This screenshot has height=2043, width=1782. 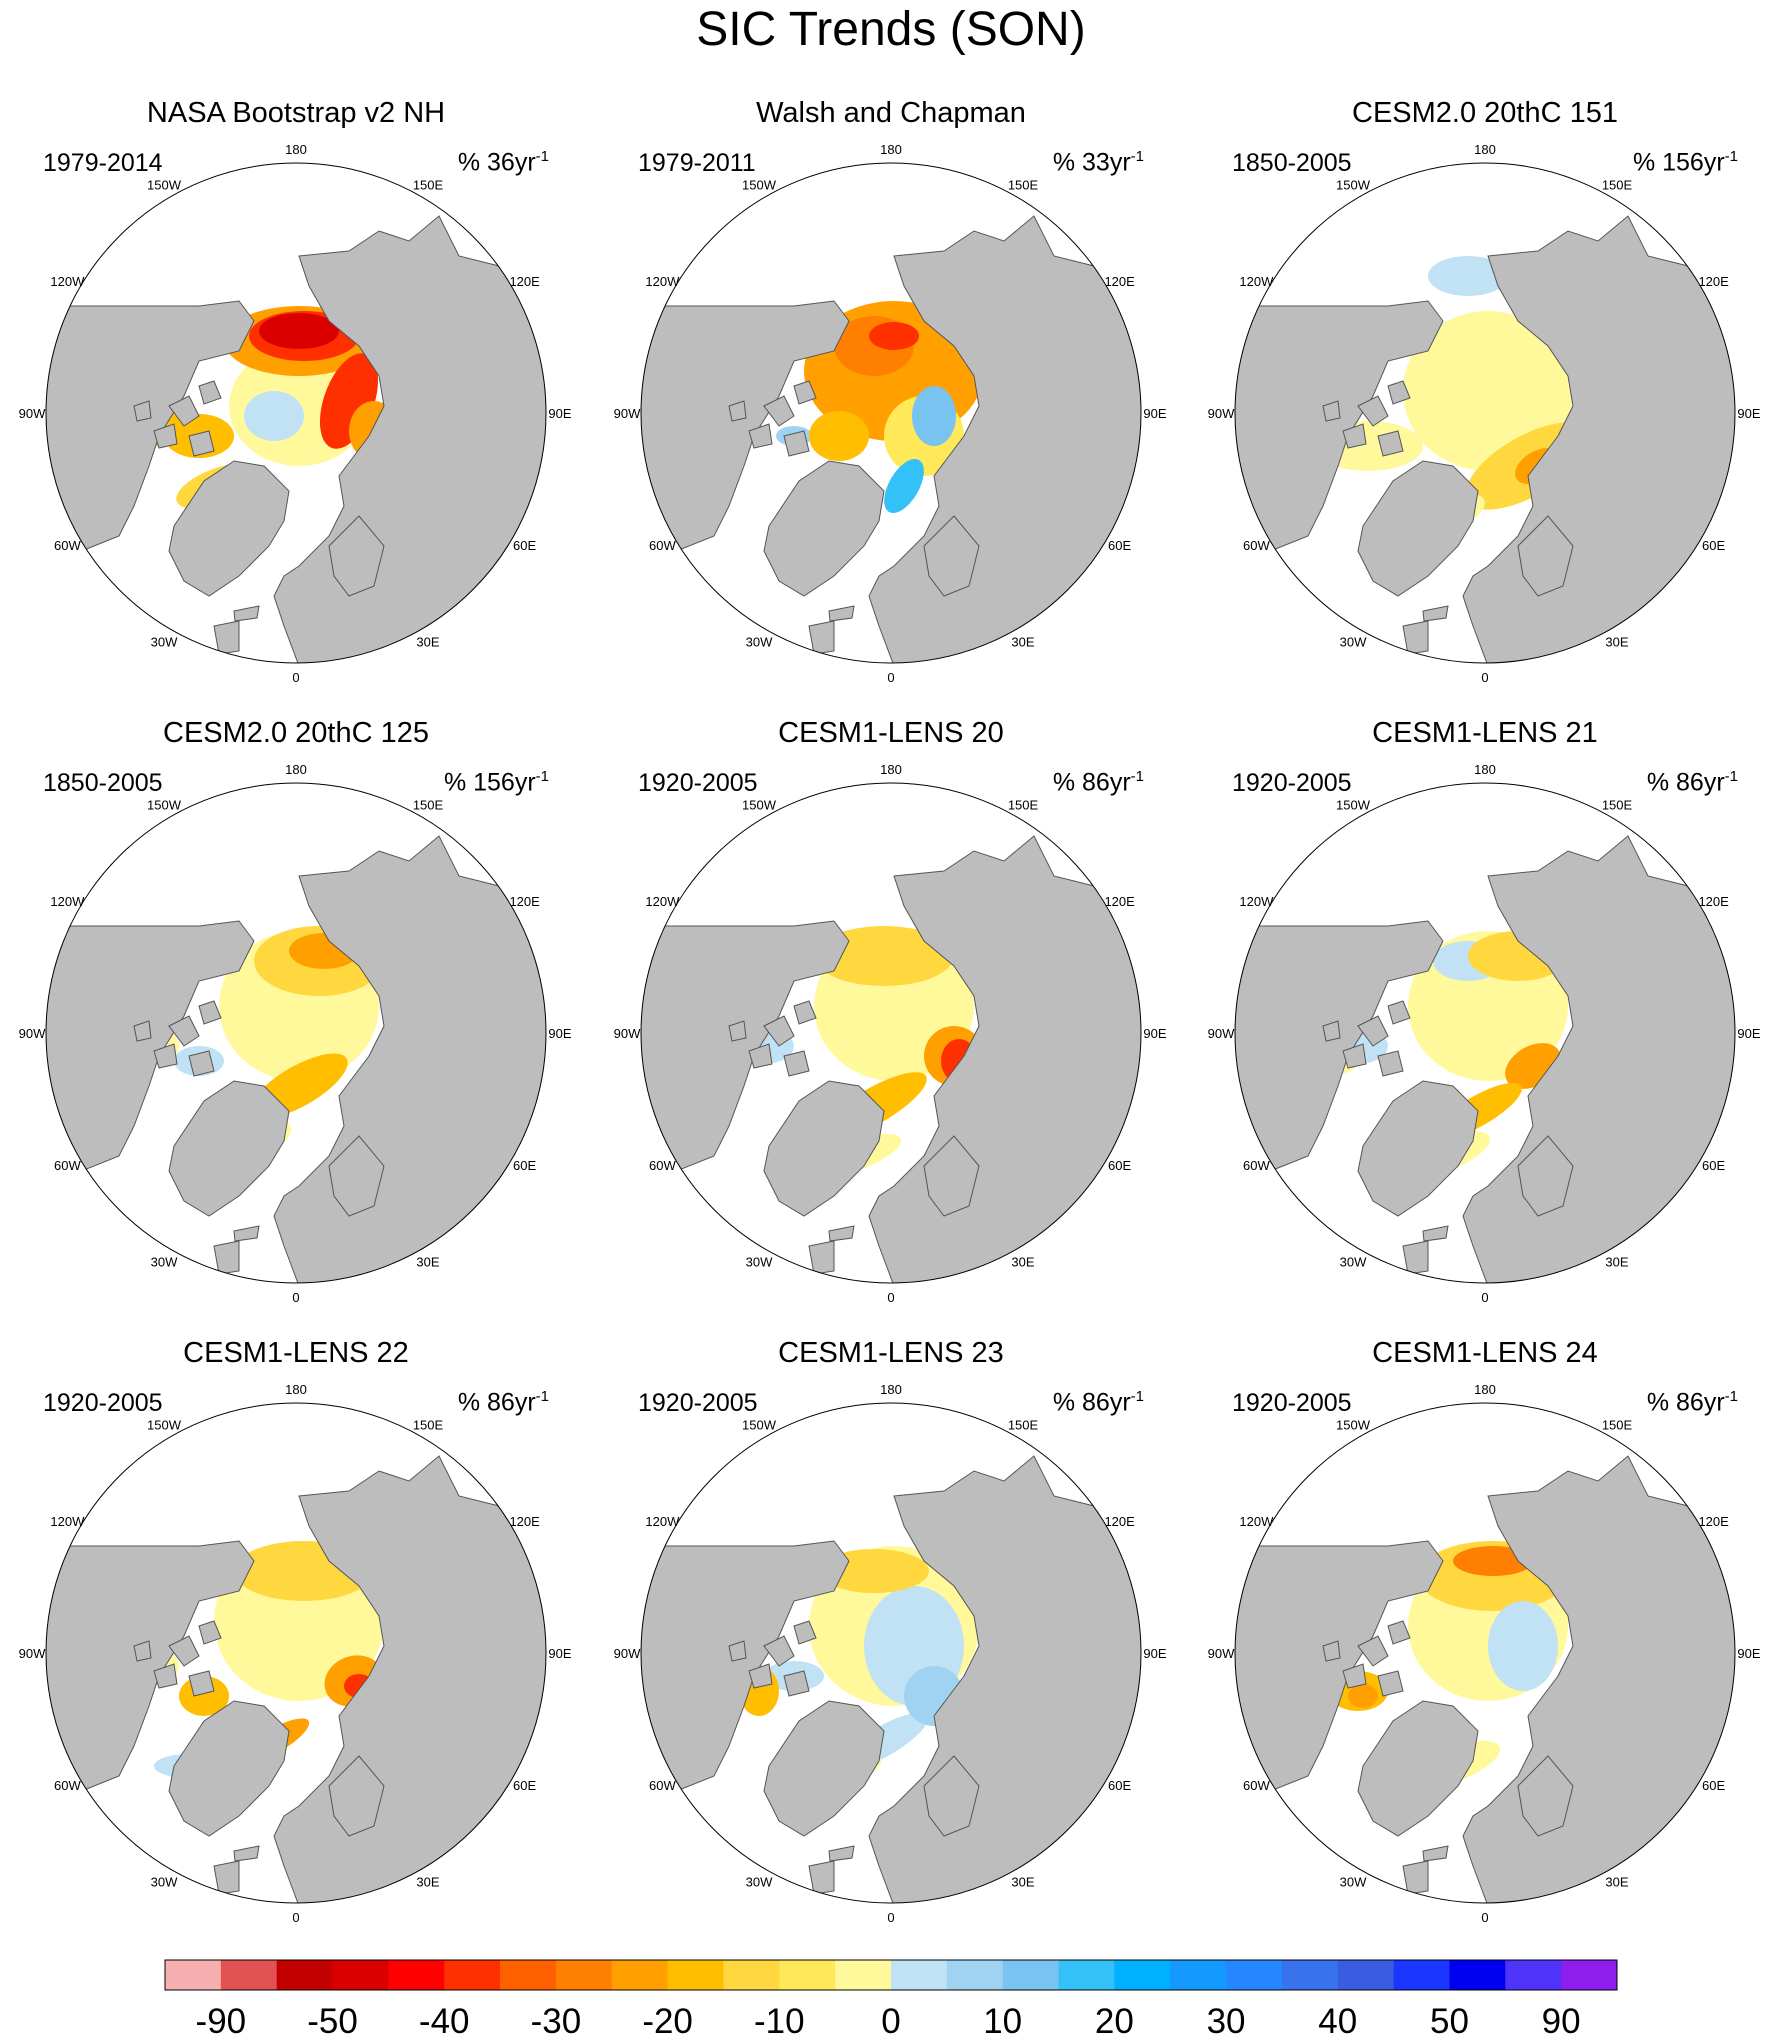 What do you see at coordinates (1485, 733) in the screenshot?
I see `panel-title: CESM1-LENS 21` at bounding box center [1485, 733].